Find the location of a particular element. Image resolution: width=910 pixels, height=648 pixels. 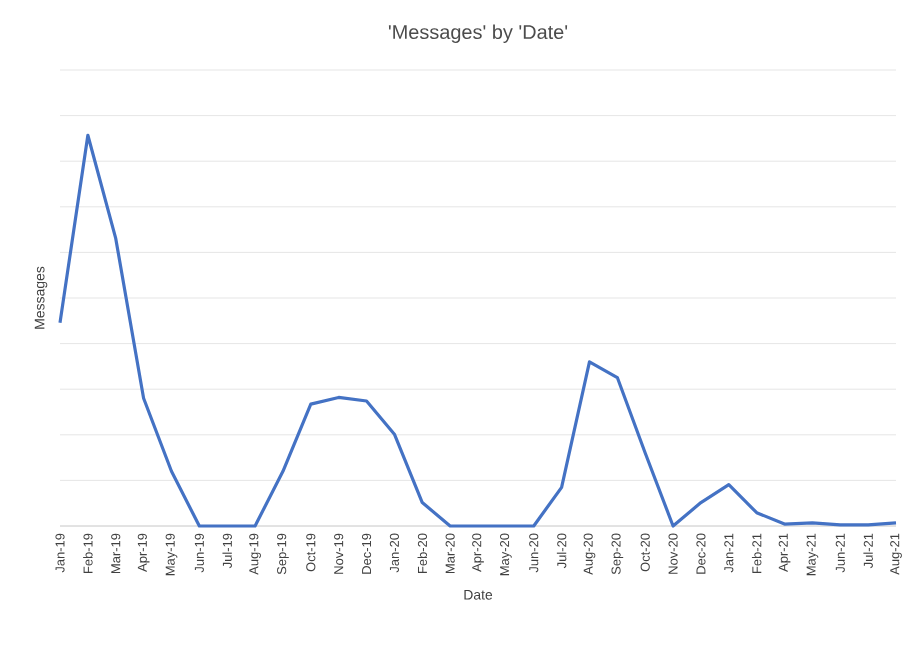

chart-title: 'Messages' by 'Date' is located at coordinates (478, 33).